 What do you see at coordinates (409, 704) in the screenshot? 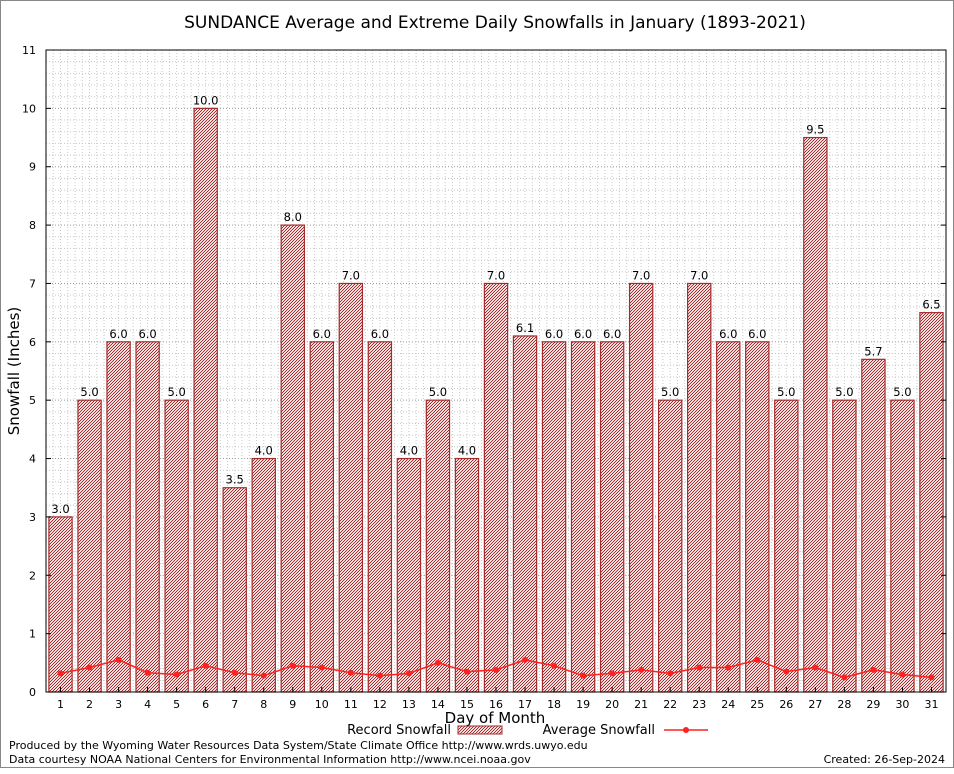
I see `x-tick-label: 13` at bounding box center [409, 704].